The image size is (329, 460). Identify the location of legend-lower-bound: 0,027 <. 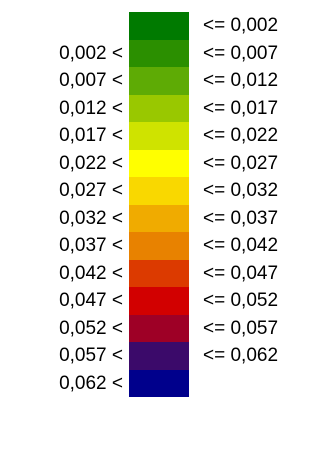
(91, 190).